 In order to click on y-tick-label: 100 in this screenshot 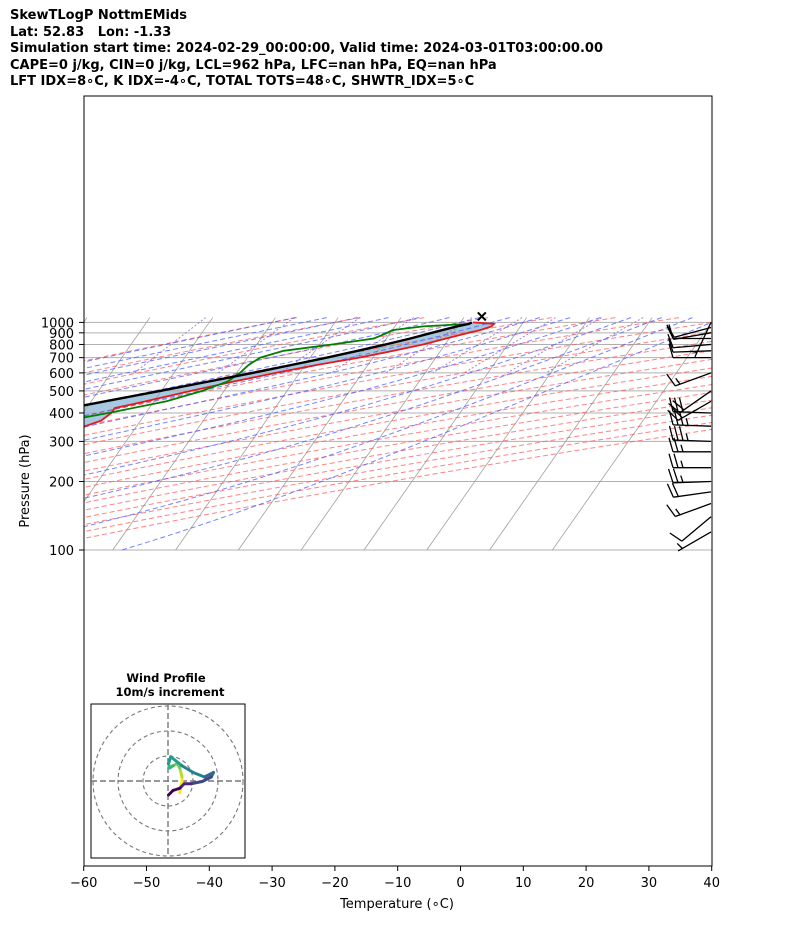, I will do `click(61, 551)`.